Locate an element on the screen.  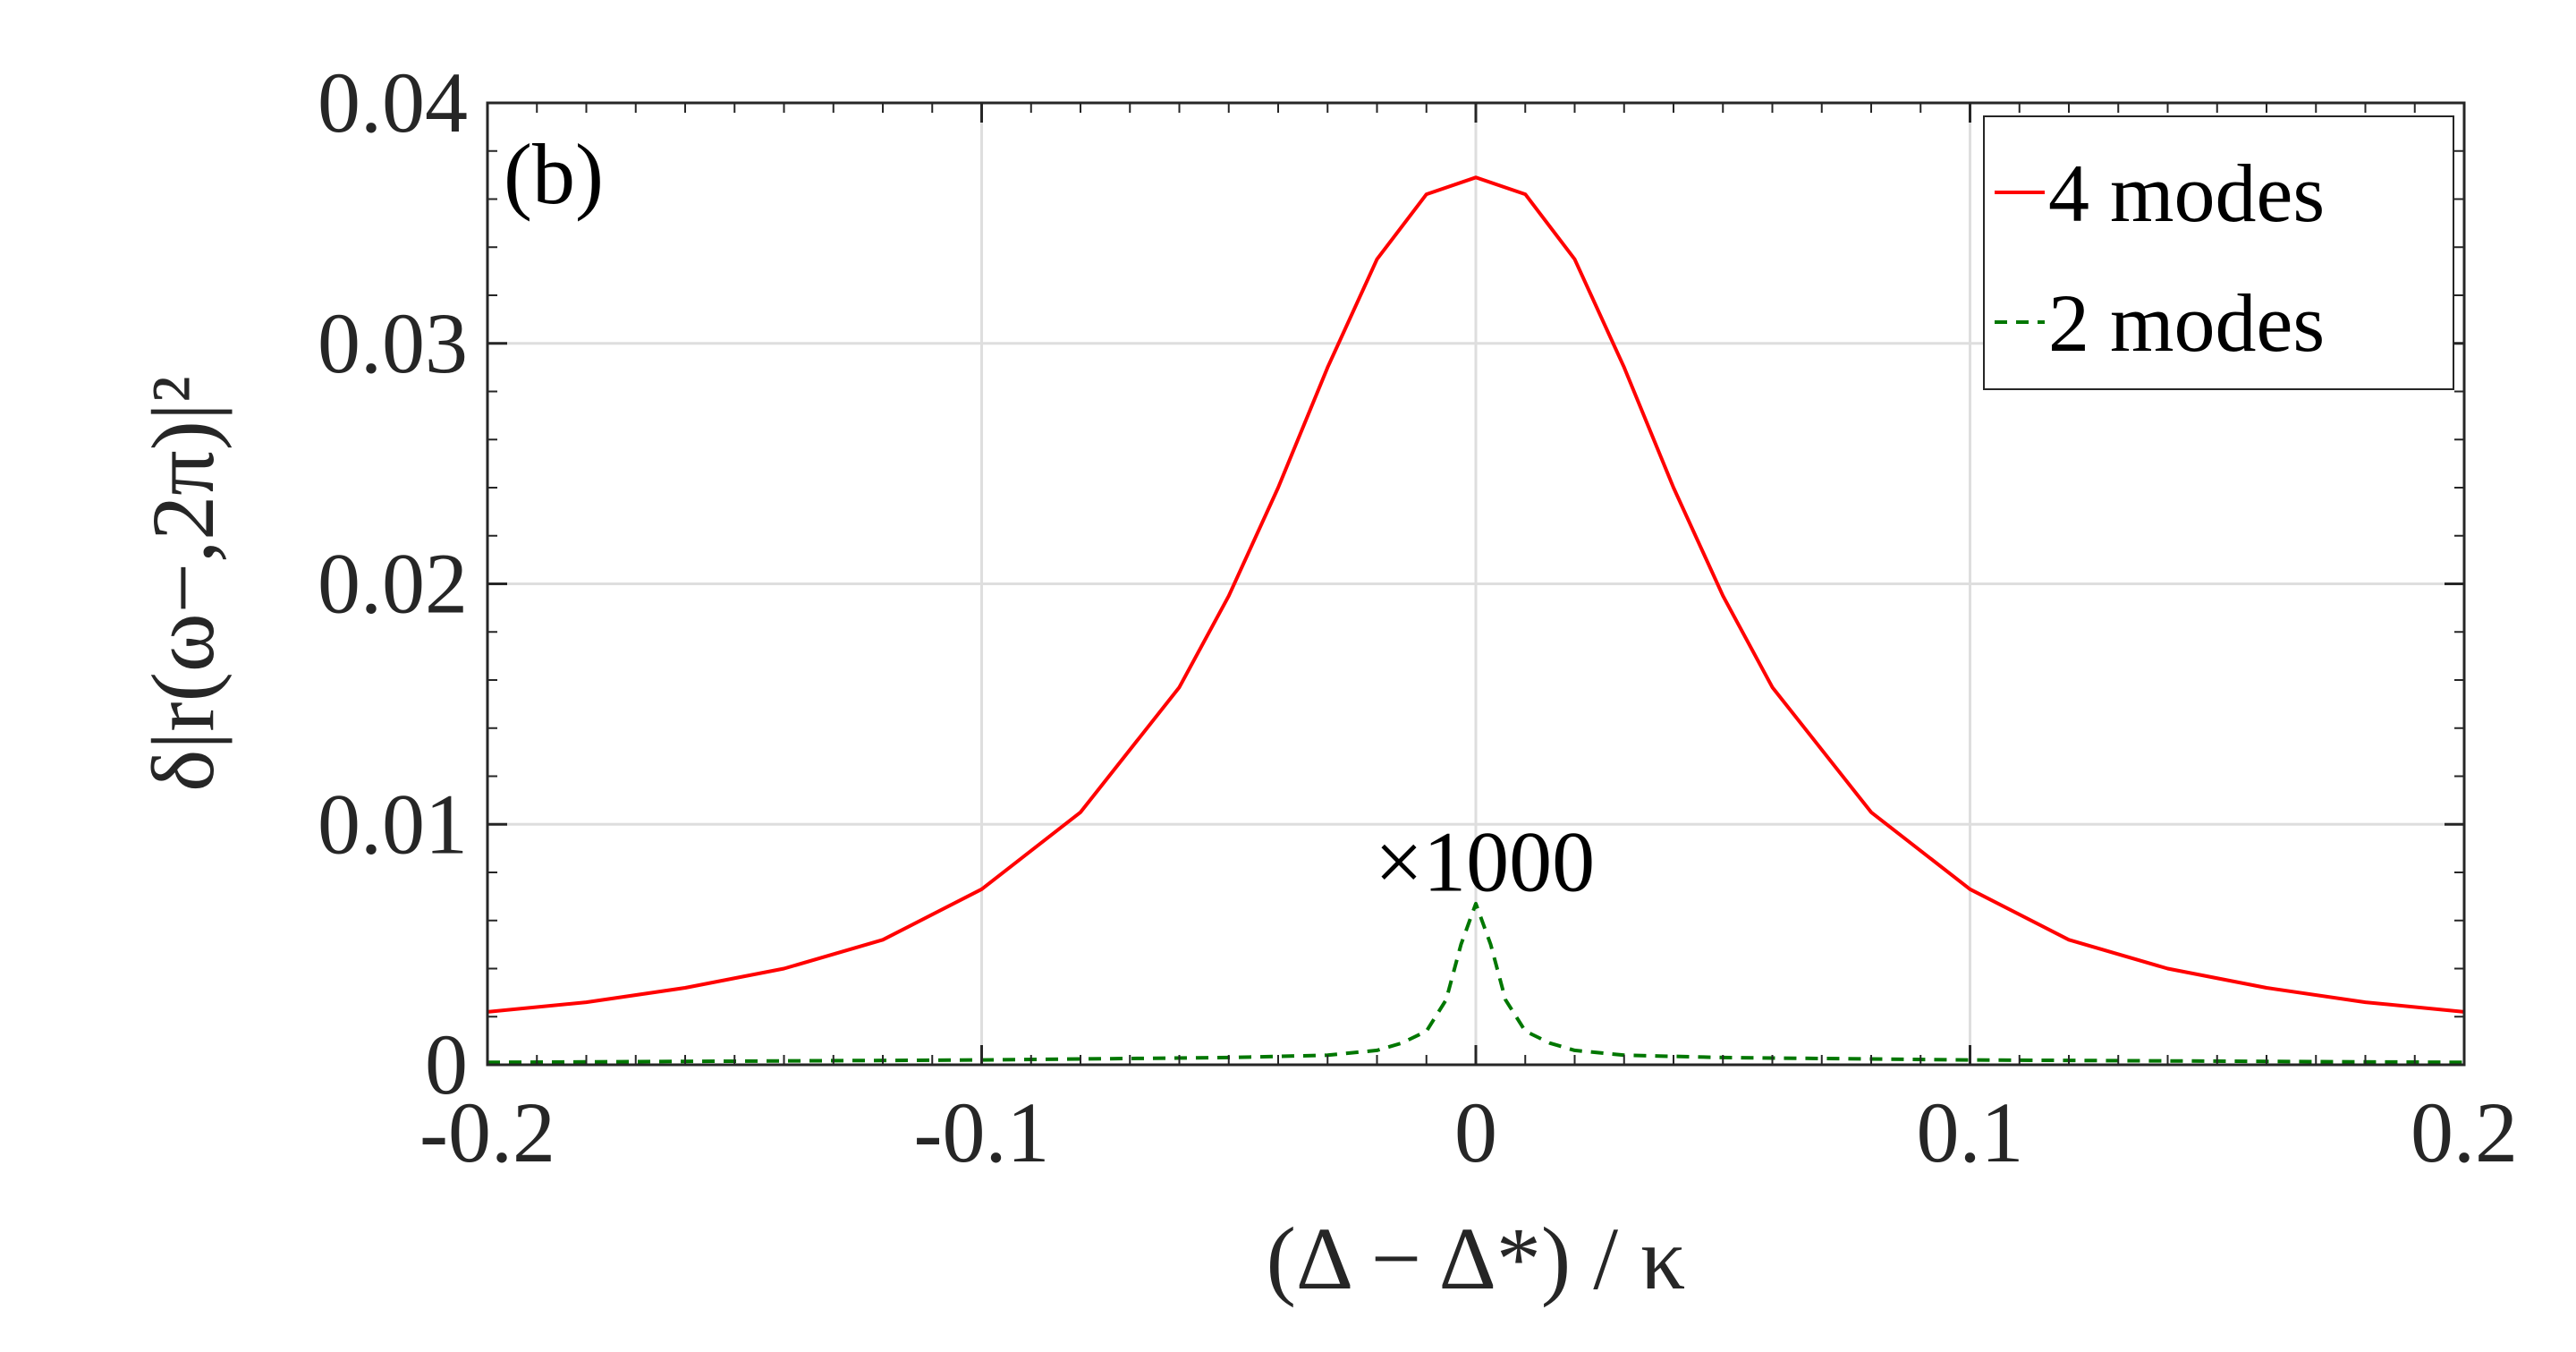
y-tick-label: 0.03 is located at coordinates (393, 343).